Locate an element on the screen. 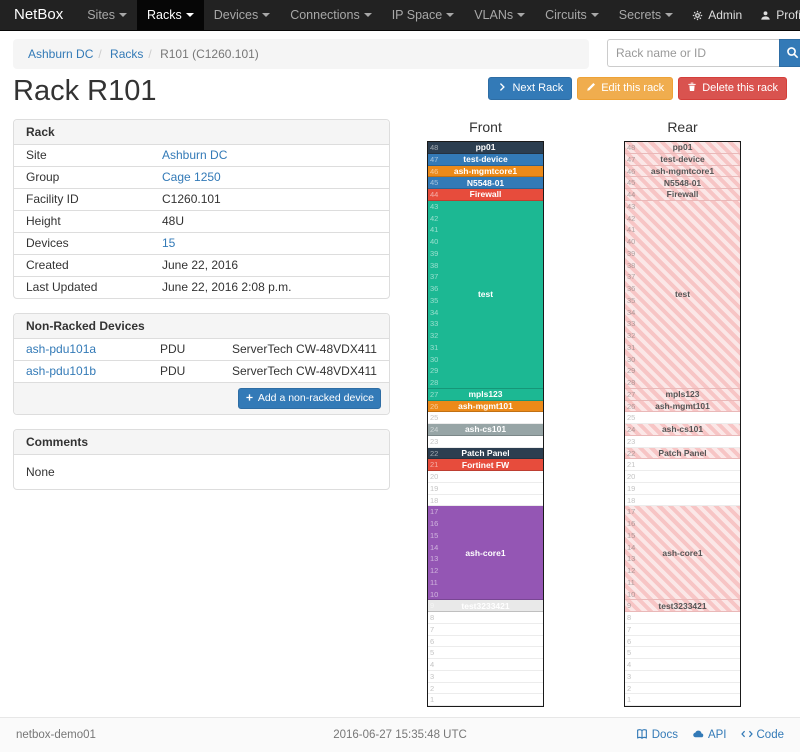 The image size is (800, 753). next-rack-button: Next Rack is located at coordinates (530, 89).